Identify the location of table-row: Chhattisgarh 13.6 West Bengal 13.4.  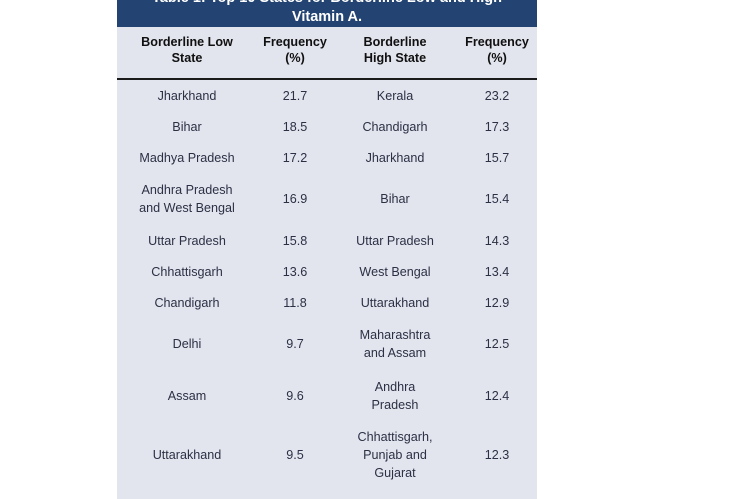
(327, 271).